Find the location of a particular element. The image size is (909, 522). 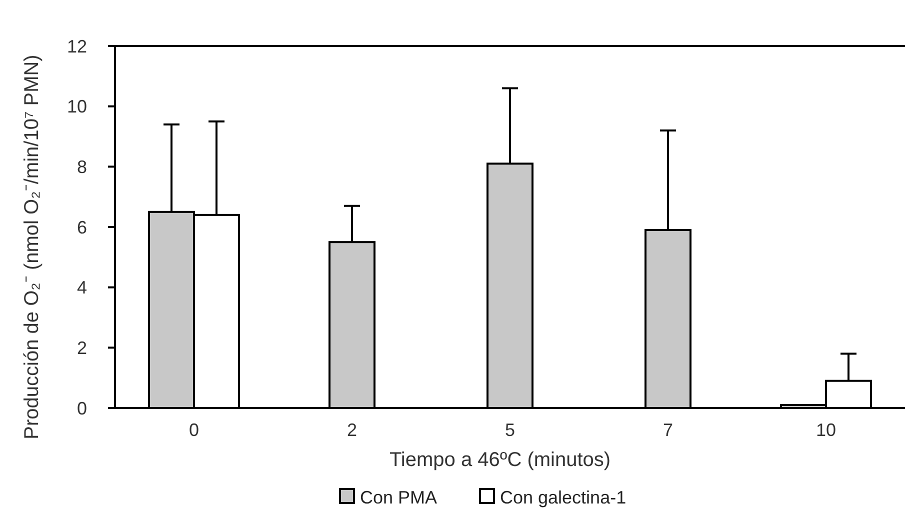

y-tick-label: 4 is located at coordinates (81, 288).